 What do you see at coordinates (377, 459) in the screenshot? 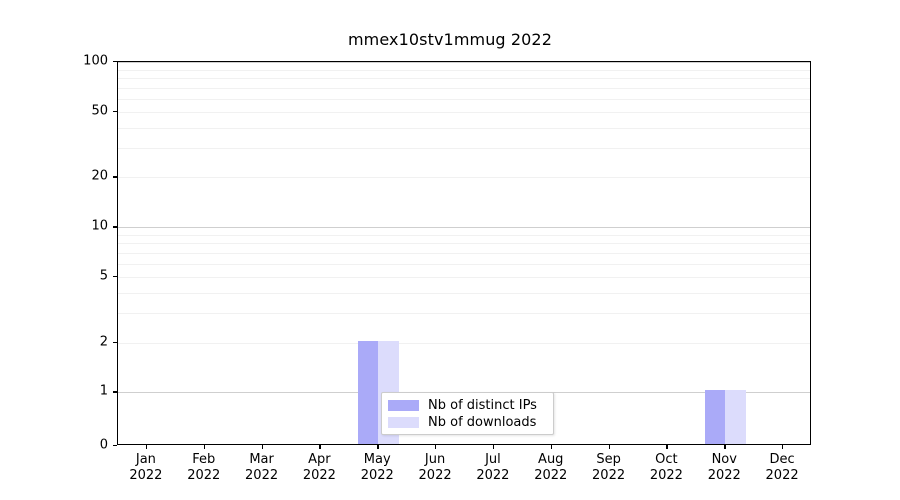
I see `x-axis-tick-month: May` at bounding box center [377, 459].